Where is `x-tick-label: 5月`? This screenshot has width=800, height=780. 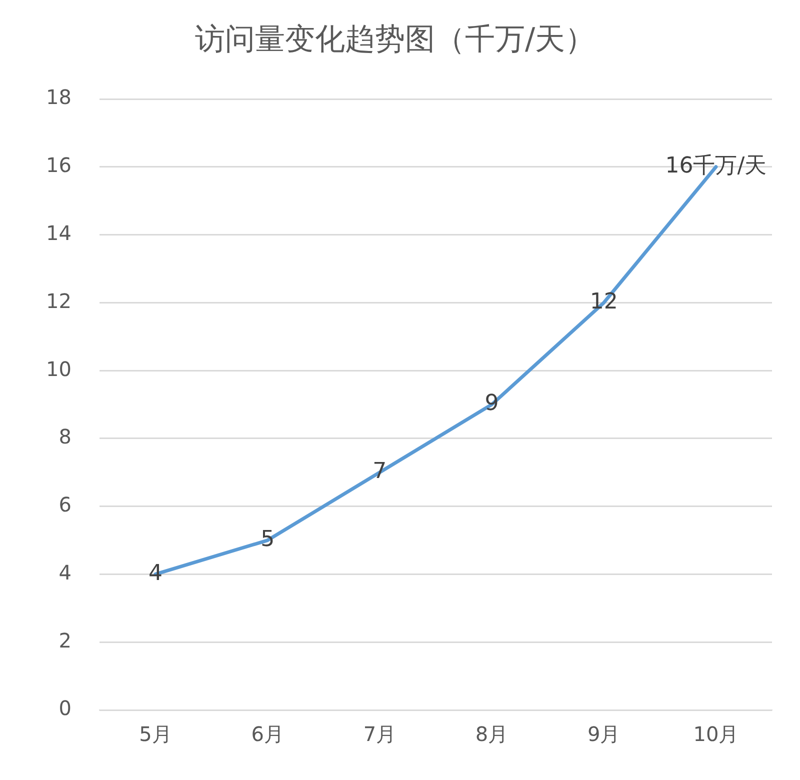 x-tick-label: 5月 is located at coordinates (155, 734).